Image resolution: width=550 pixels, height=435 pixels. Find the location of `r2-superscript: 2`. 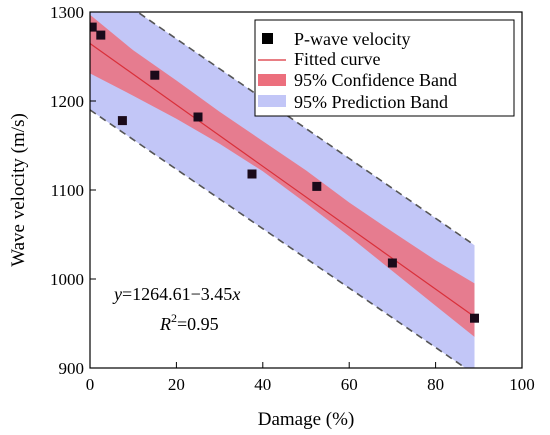

r2-superscript: 2 is located at coordinates (174, 318).